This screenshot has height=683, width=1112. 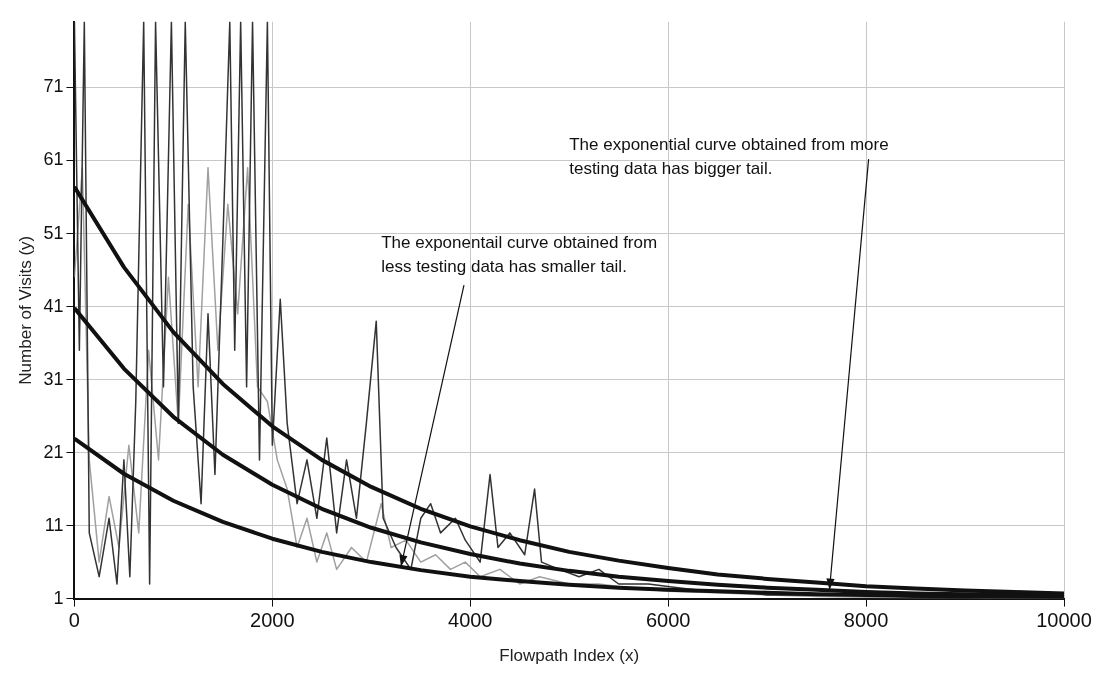 What do you see at coordinates (729, 157) in the screenshot?
I see `annotation: The exponential curve obtained from more testing data has bigger tail.` at bounding box center [729, 157].